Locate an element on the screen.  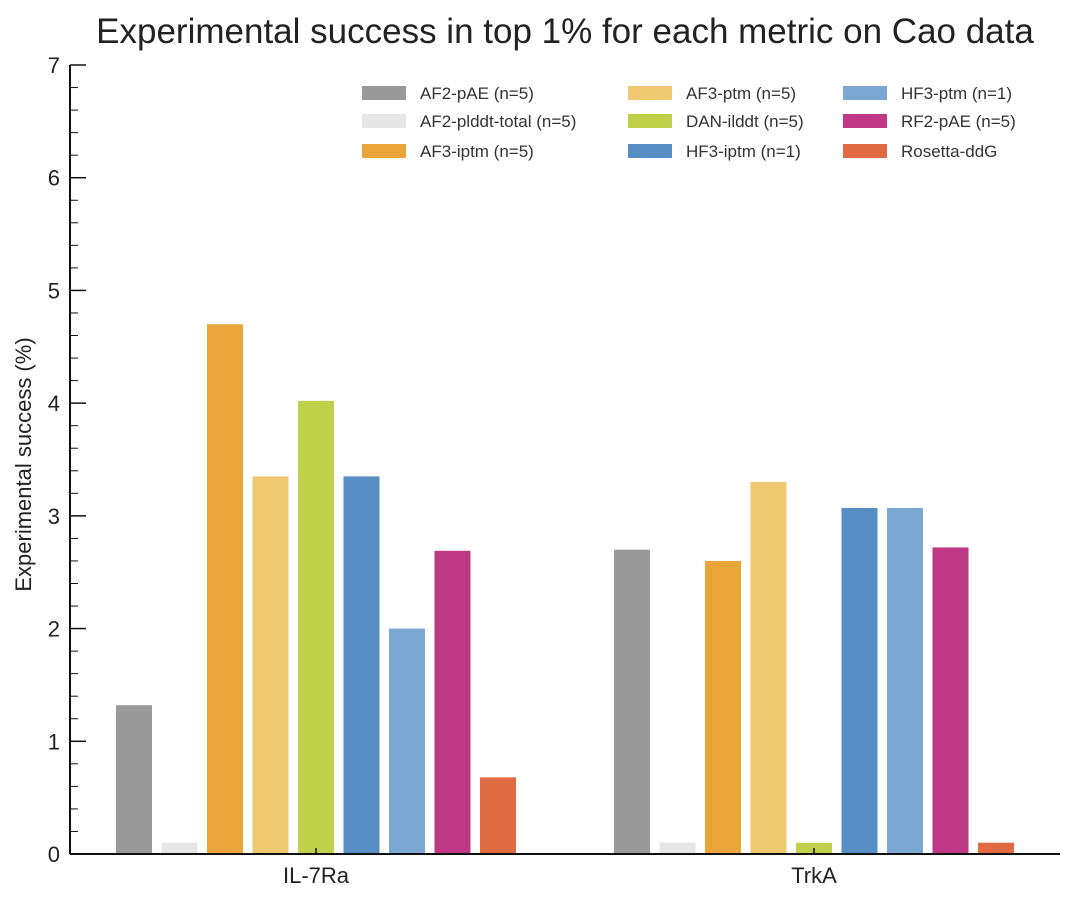
y-tick-label: 7 is located at coordinates (54, 65).